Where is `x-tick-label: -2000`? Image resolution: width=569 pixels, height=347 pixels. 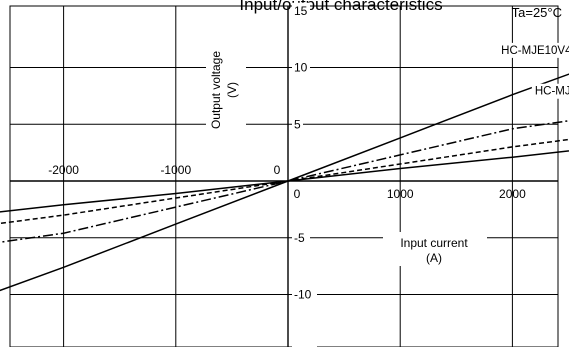 x-tick-label: -2000 is located at coordinates (63, 170).